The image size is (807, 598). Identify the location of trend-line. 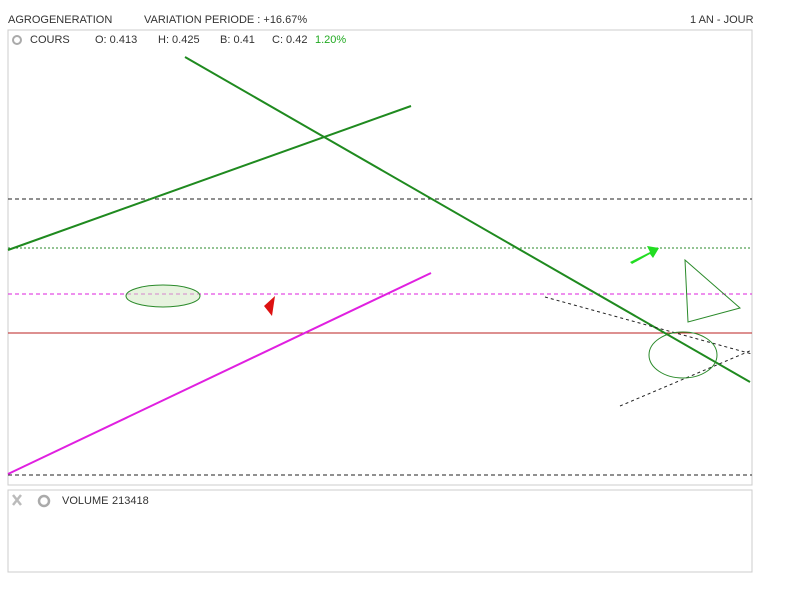
(209, 178).